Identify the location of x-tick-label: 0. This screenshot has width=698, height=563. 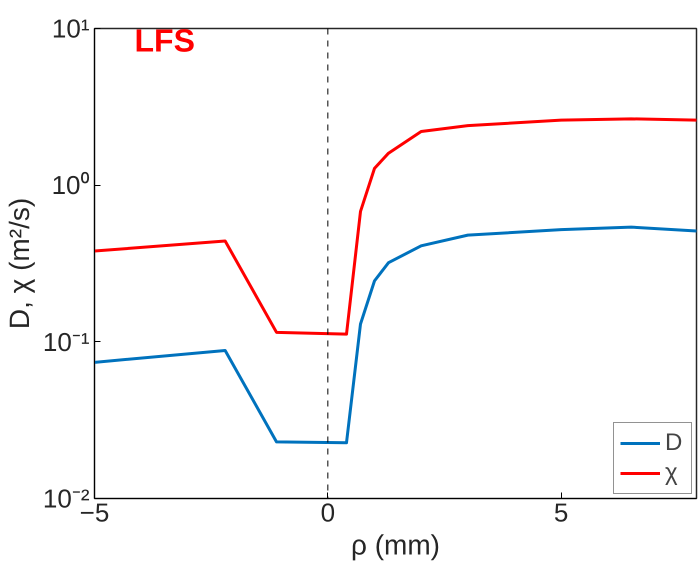
(328, 513).